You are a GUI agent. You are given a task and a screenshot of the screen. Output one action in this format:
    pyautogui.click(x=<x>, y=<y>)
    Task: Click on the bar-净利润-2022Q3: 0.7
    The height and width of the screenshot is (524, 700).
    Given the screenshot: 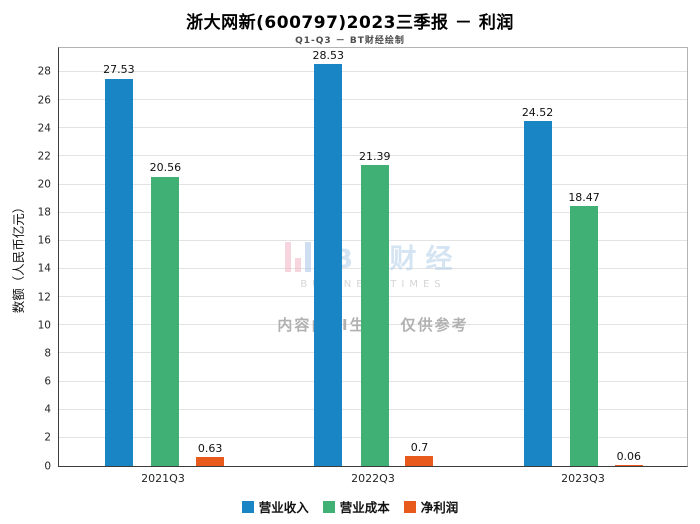 What is the action you would take?
    pyautogui.click(x=419, y=257)
    